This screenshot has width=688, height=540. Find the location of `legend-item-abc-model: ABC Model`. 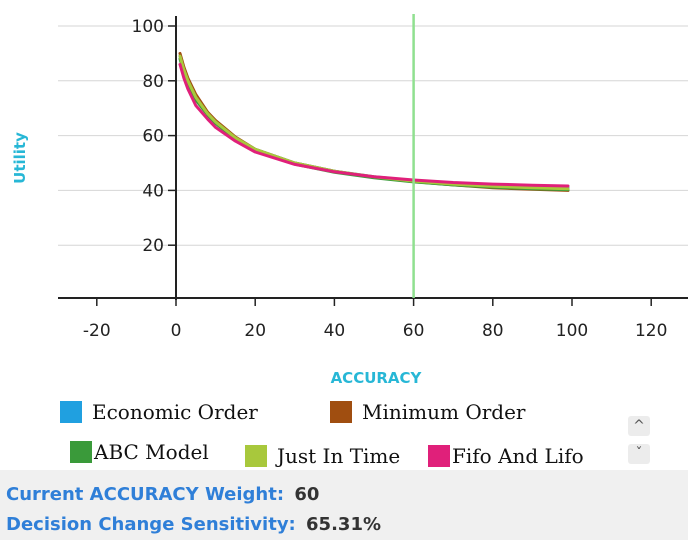

legend-item-abc-model: ABC Model is located at coordinates (139, 452).